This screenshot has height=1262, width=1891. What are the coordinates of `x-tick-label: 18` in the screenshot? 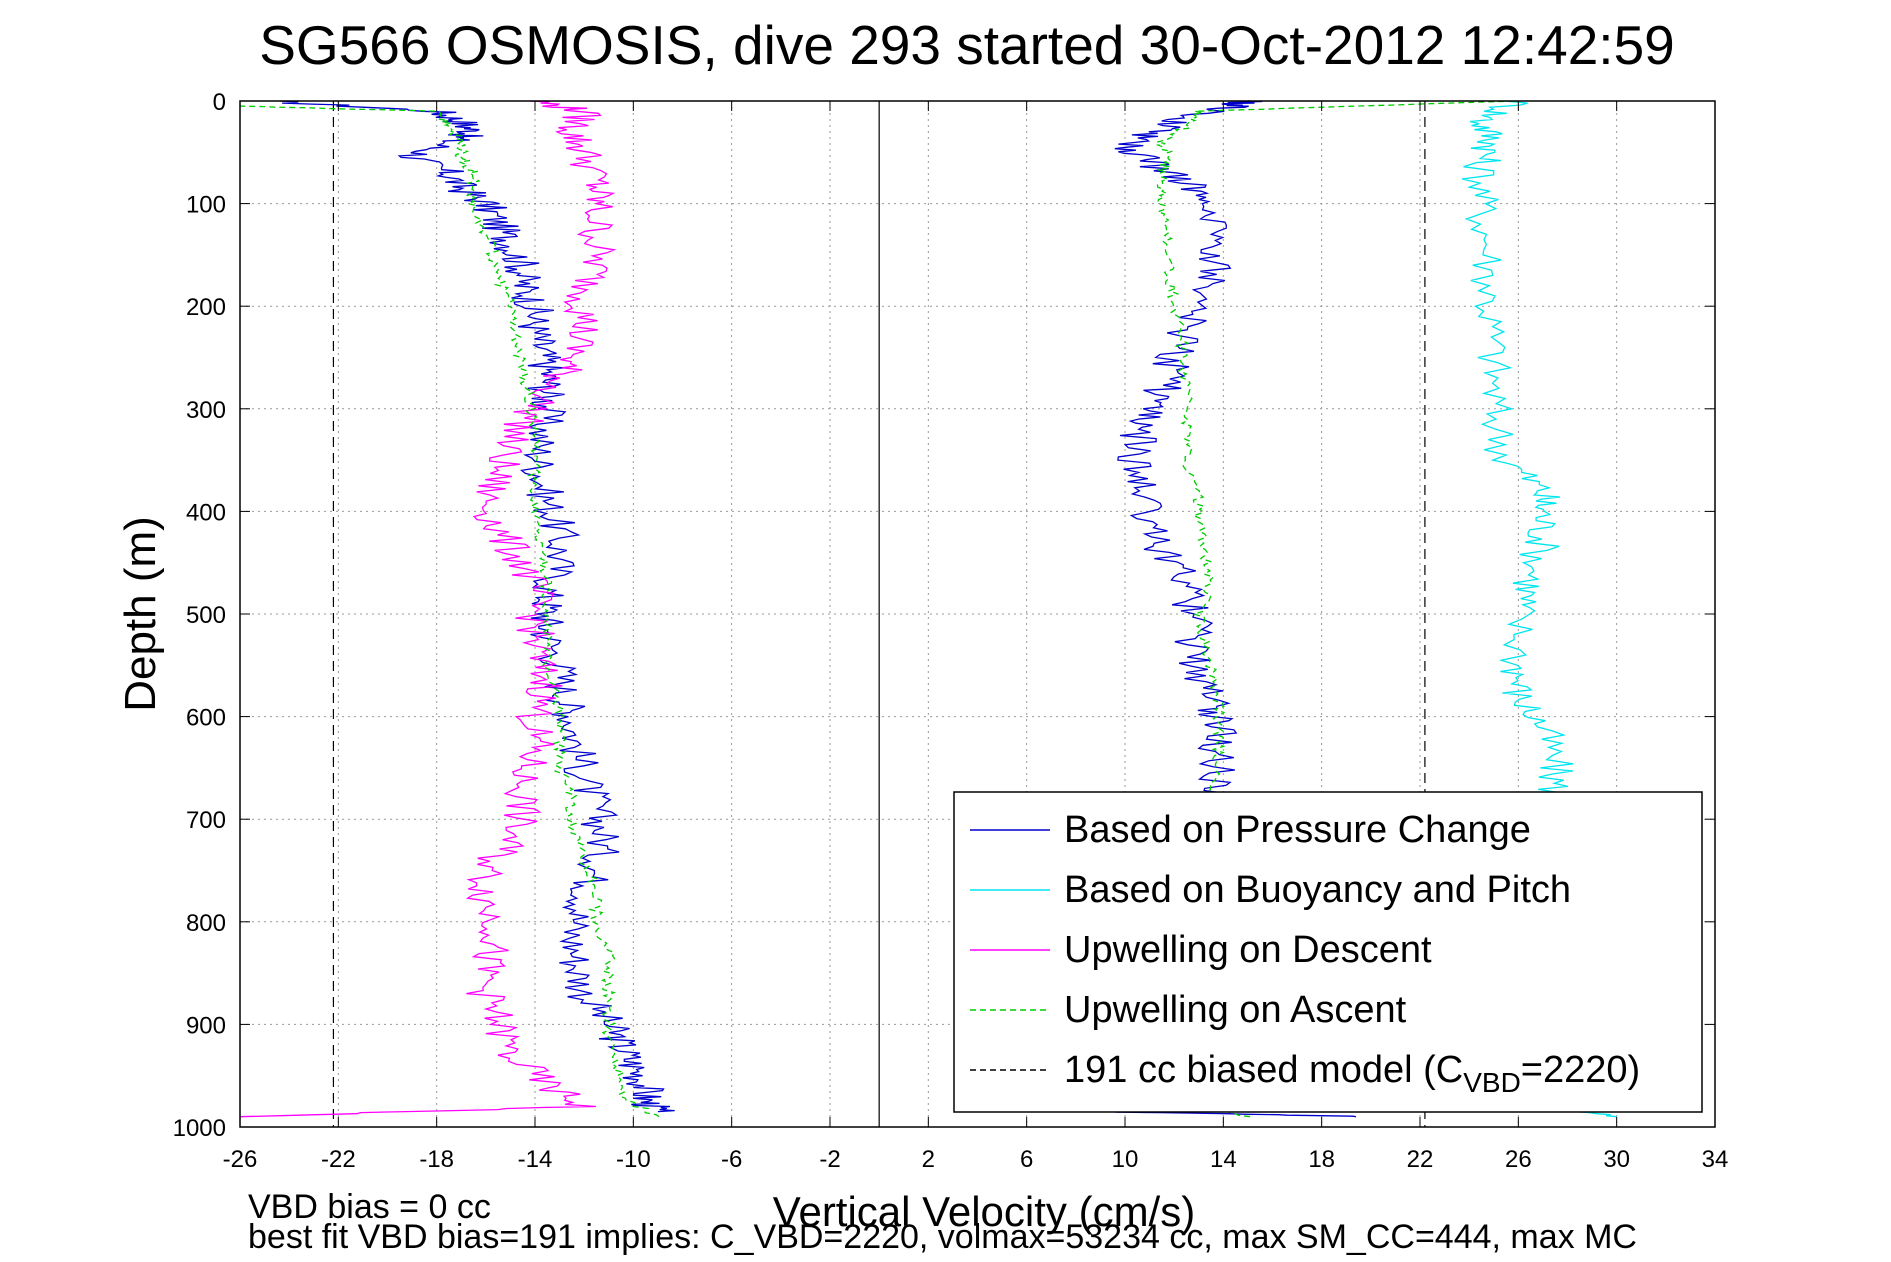 It's located at (1321, 1159).